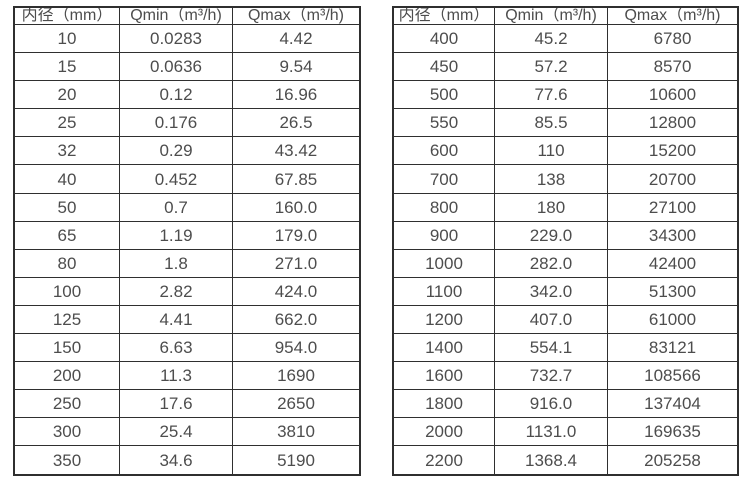 The width and height of the screenshot is (750, 483). Describe the element at coordinates (187, 123) in the screenshot. I see `table-row: 25 0.176 26.5` at that location.